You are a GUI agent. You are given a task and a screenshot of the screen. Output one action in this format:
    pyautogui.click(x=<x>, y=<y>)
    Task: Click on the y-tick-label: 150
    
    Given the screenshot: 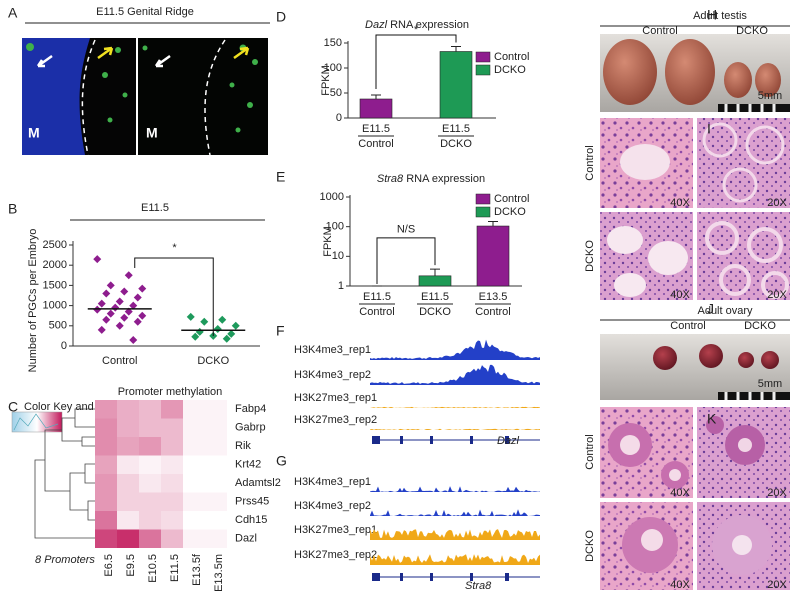 What is the action you would take?
    pyautogui.click(x=333, y=43)
    